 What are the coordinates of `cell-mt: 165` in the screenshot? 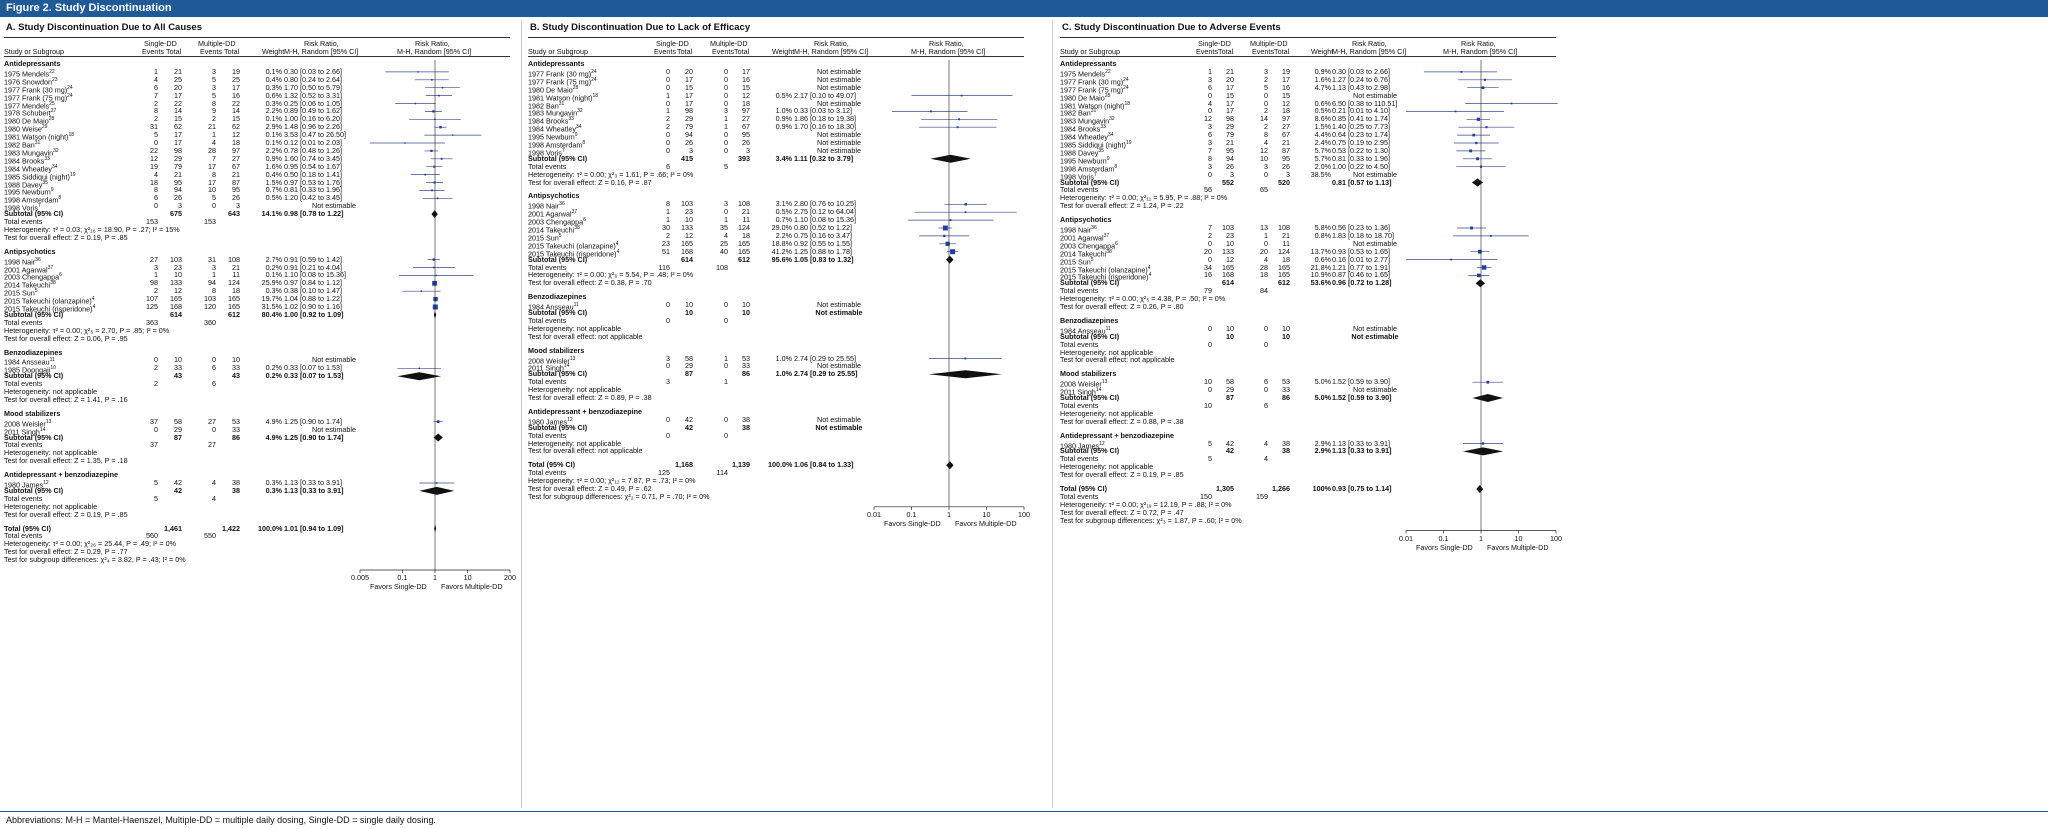 It's located at (1284, 275).